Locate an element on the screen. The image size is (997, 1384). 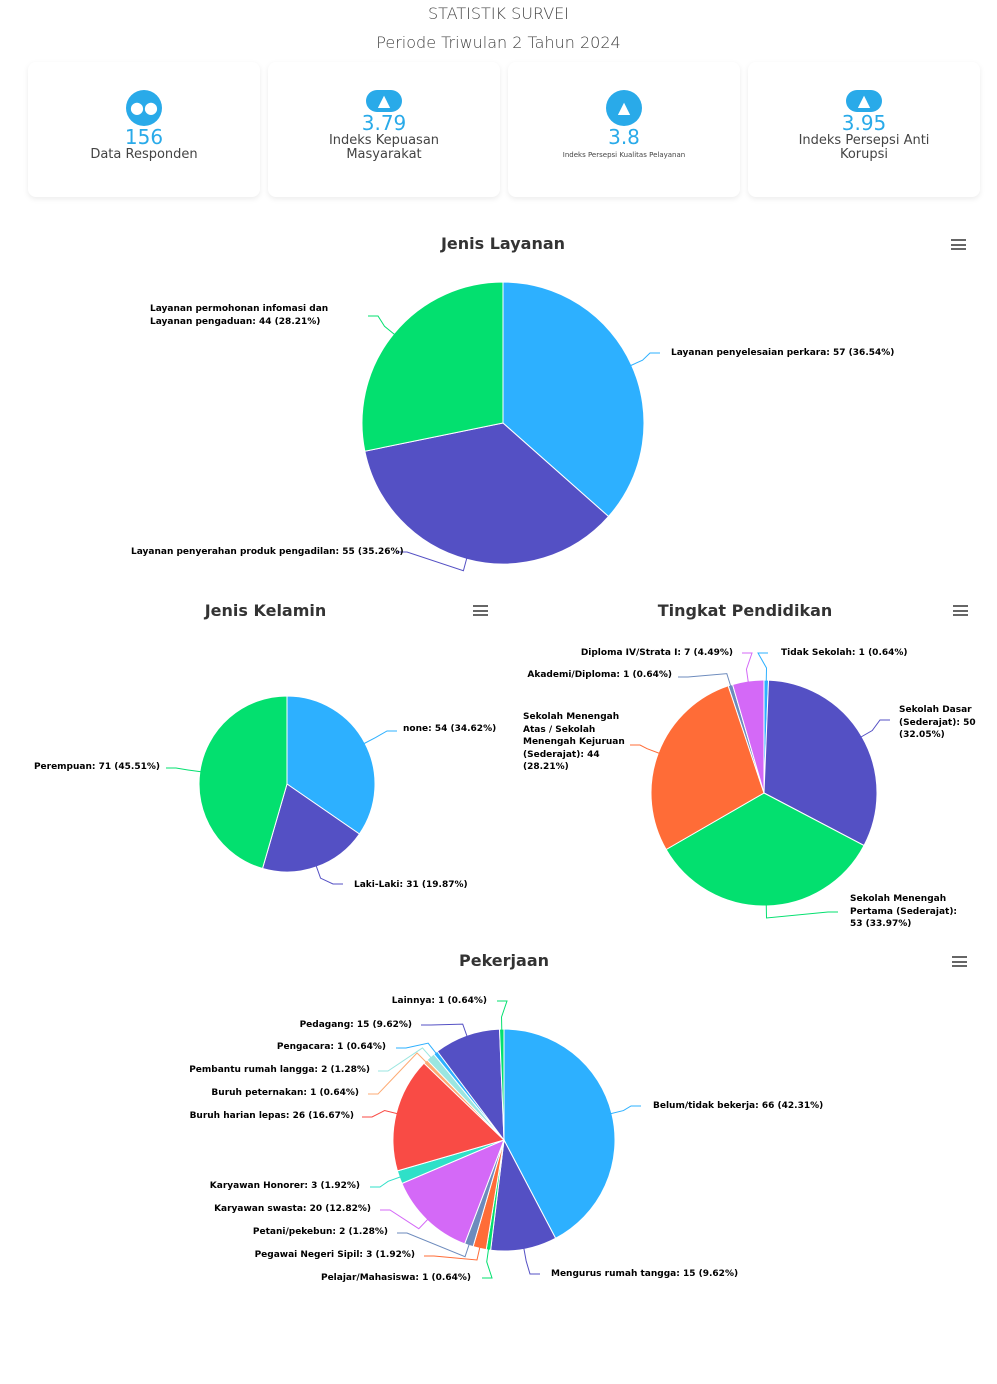
card-label: Indeks Kepuasan Masyarakat is located at coordinates (384, 147).